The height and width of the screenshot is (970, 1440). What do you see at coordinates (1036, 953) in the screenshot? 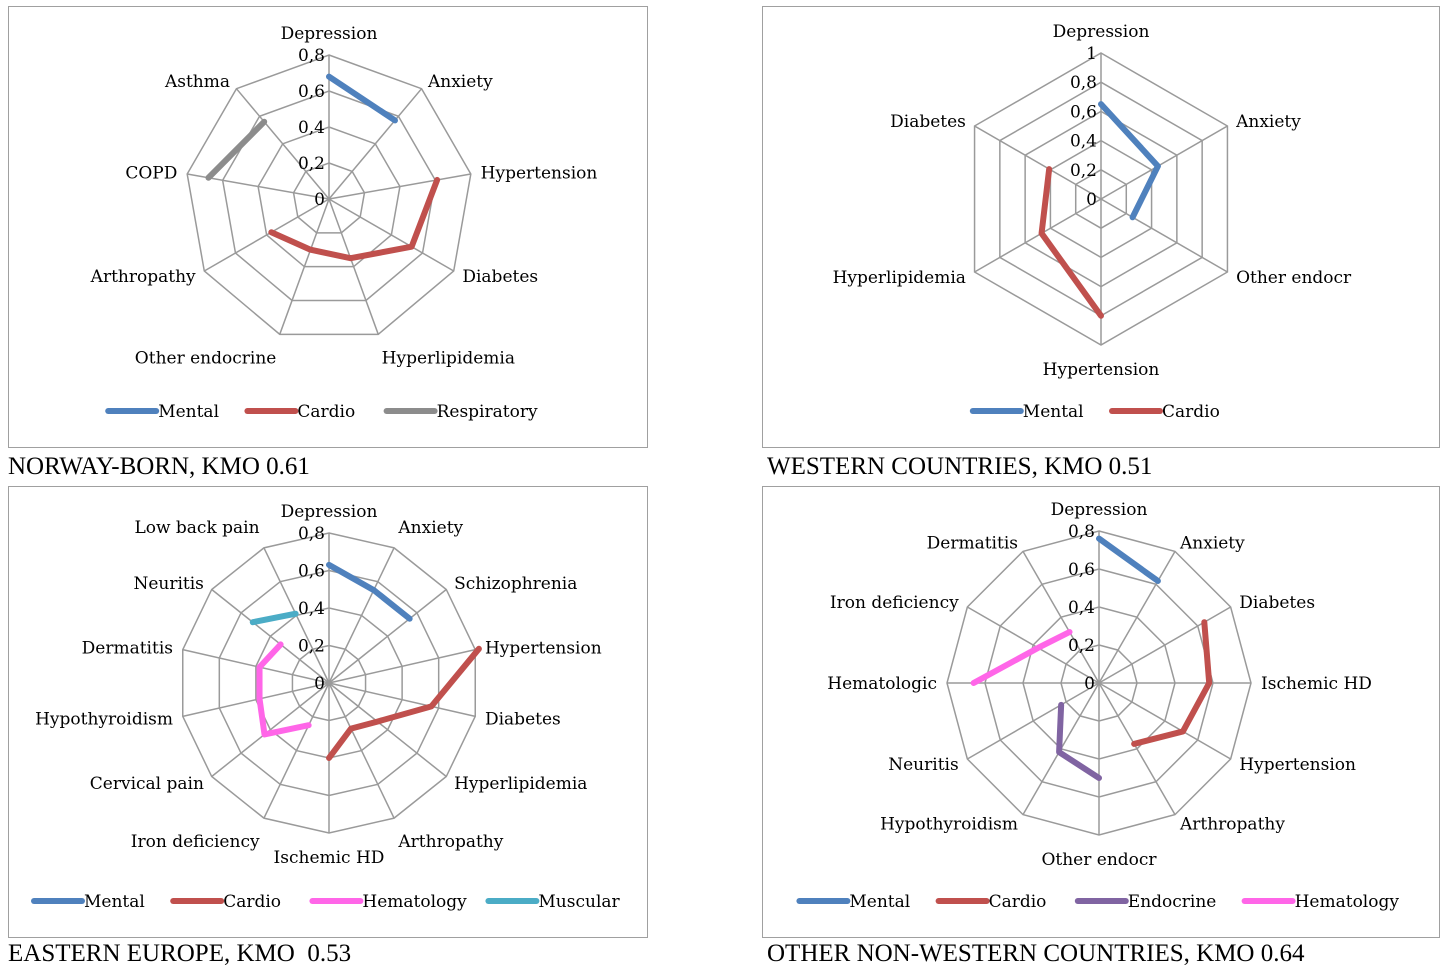
I see `caption-other: OTHER NON-WESTERN COUNTRIES, KMO 0.64` at bounding box center [1036, 953].